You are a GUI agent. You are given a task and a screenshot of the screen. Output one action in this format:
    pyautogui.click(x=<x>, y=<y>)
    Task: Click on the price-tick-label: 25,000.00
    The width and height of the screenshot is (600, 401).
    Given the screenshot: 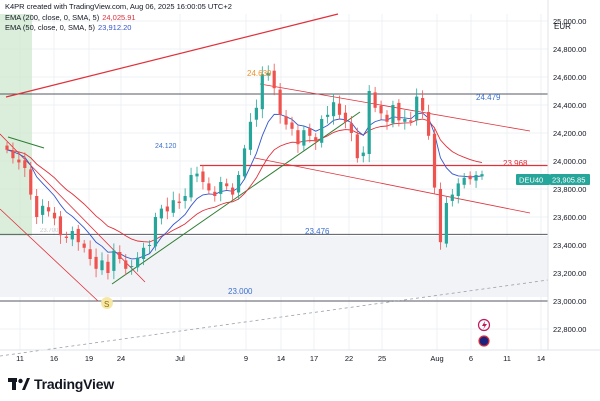 What is the action you would take?
    pyautogui.click(x=569, y=21)
    